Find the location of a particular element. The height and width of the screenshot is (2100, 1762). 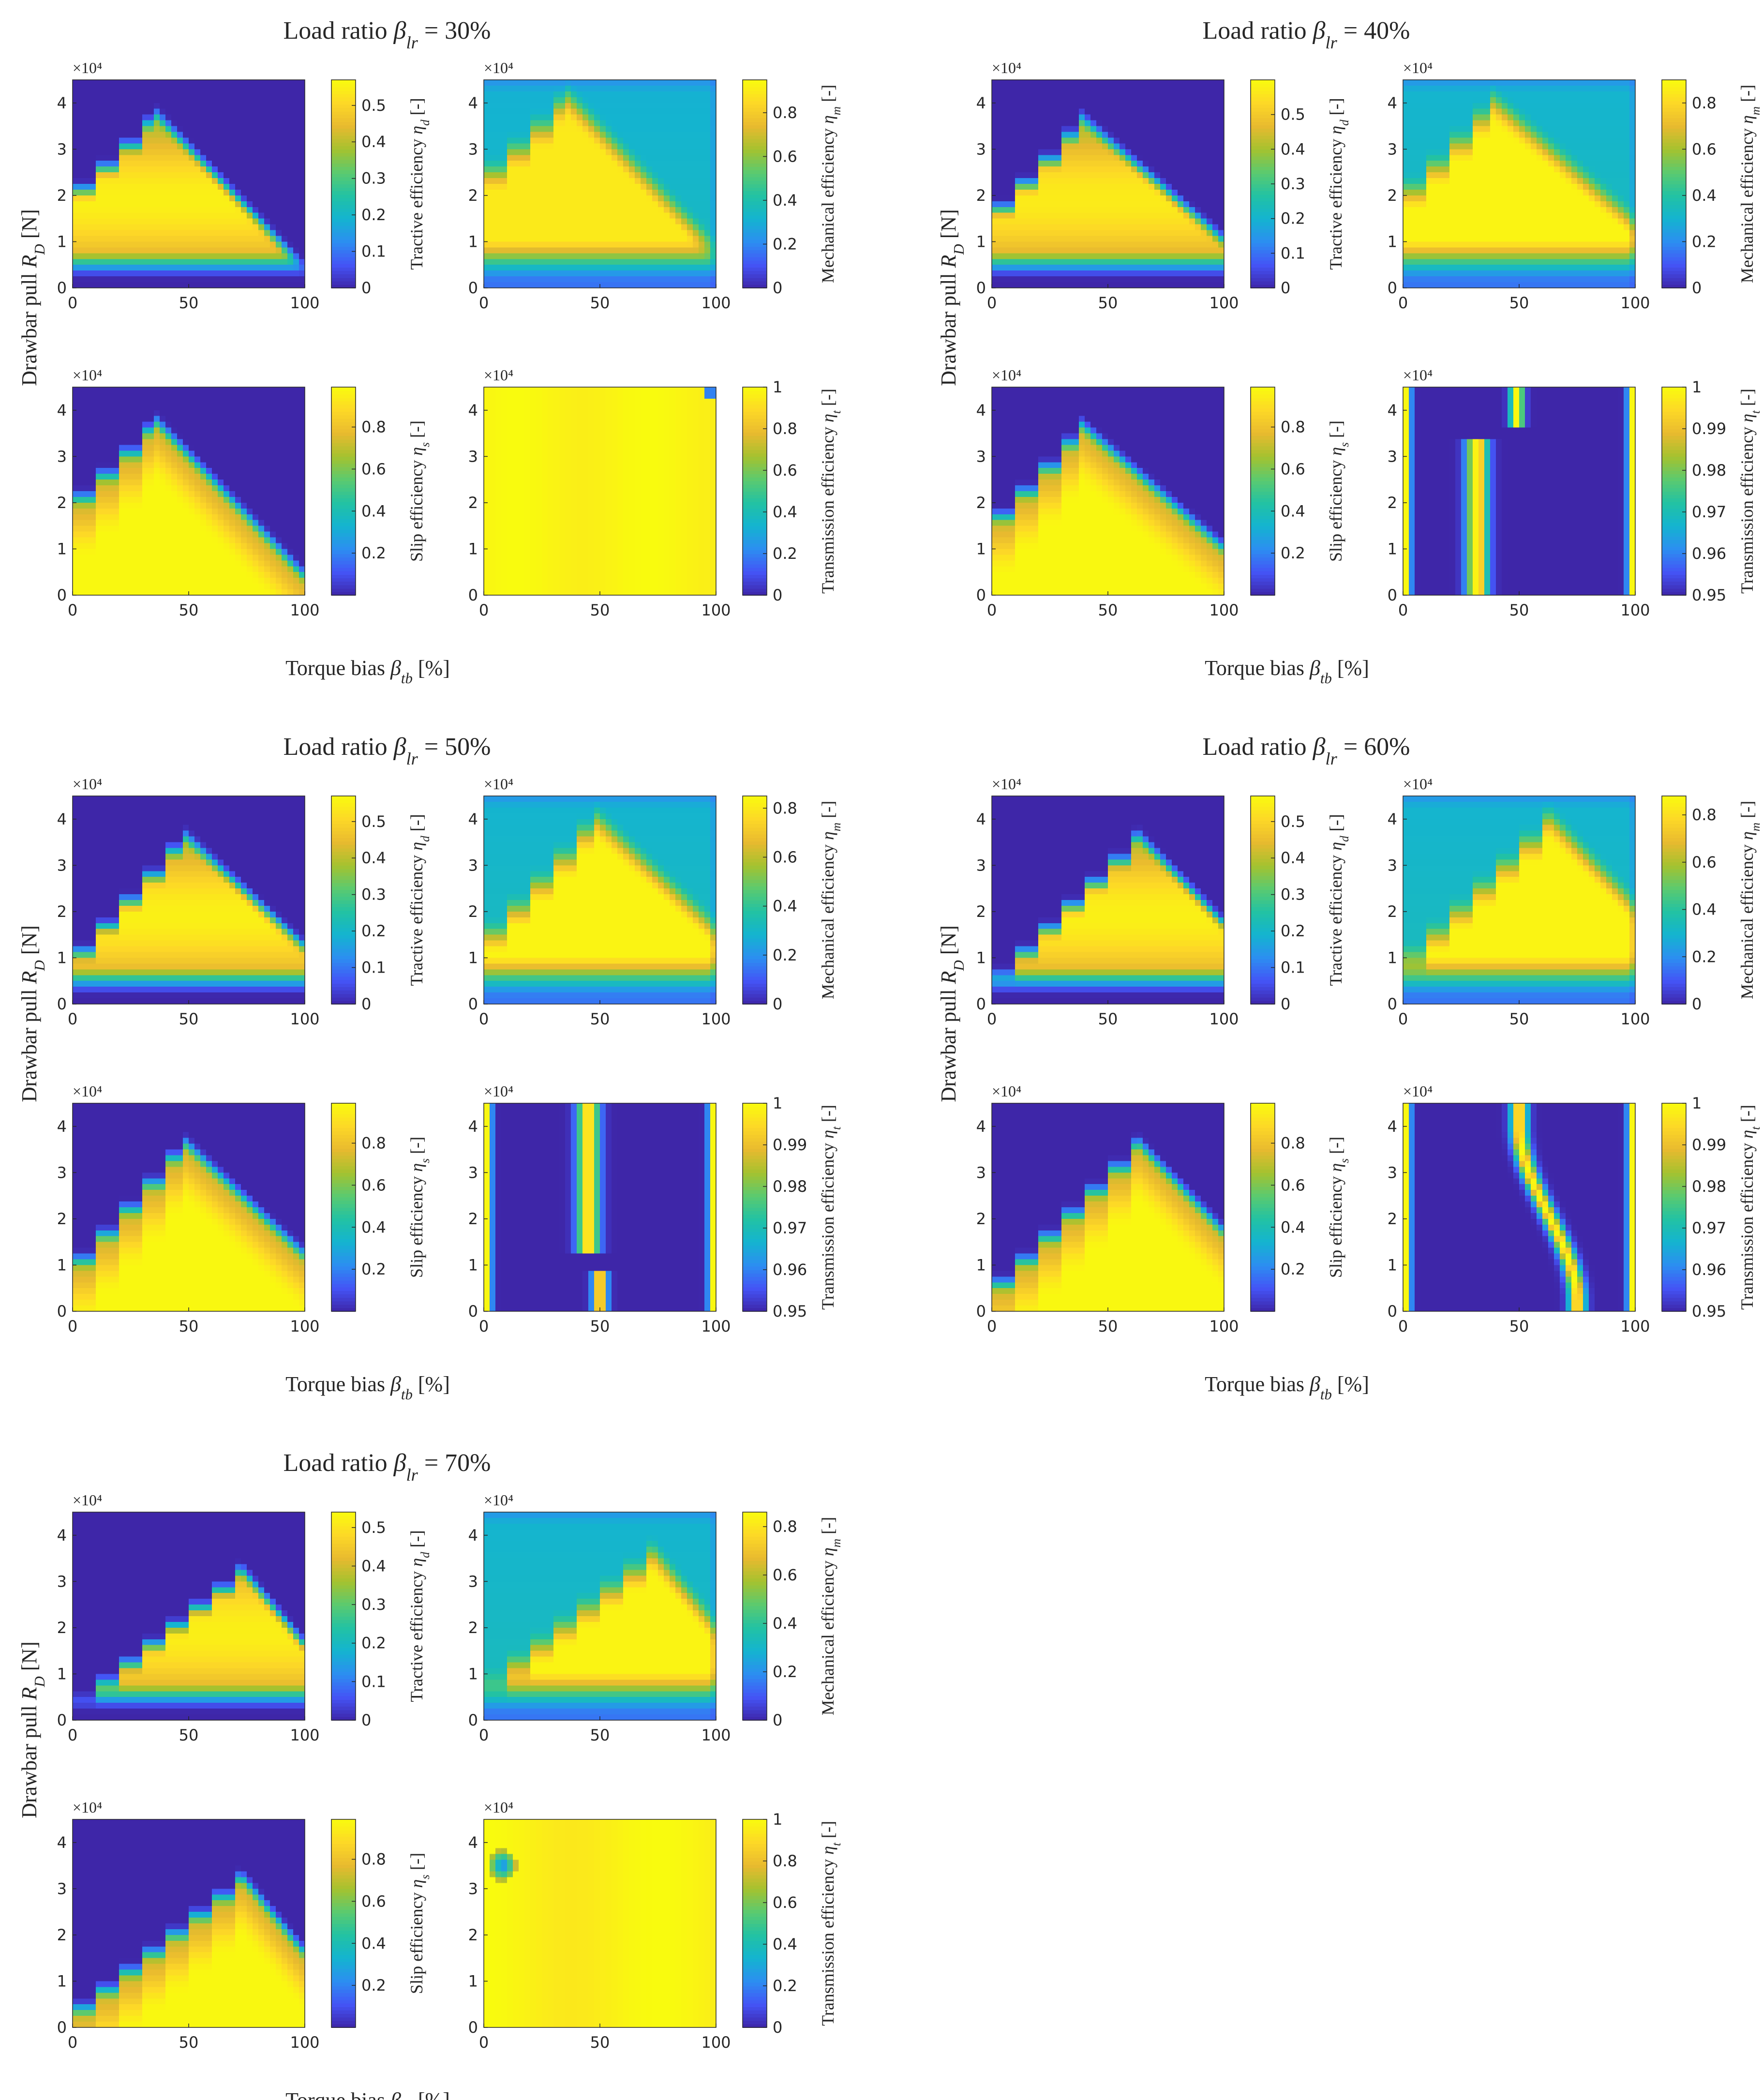

colorbar-label: Tractive efficiency ηd [-] is located at coordinates (419, 184).